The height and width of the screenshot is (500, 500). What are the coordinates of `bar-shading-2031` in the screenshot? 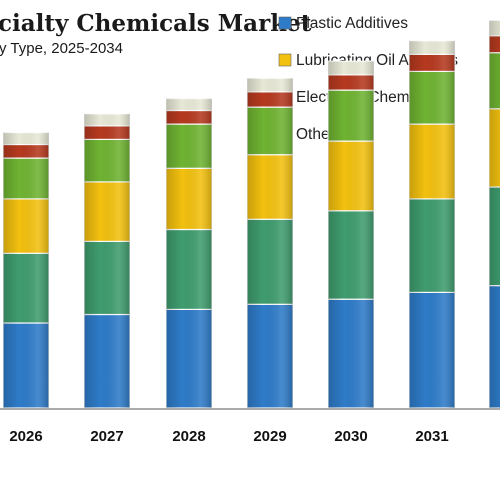 It's located at (432, 224).